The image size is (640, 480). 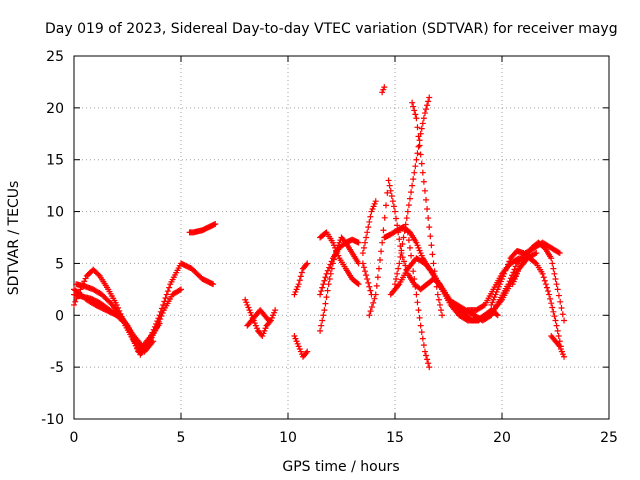 What do you see at coordinates (55, 109) in the screenshot?
I see `y-tick-label: 20` at bounding box center [55, 109].